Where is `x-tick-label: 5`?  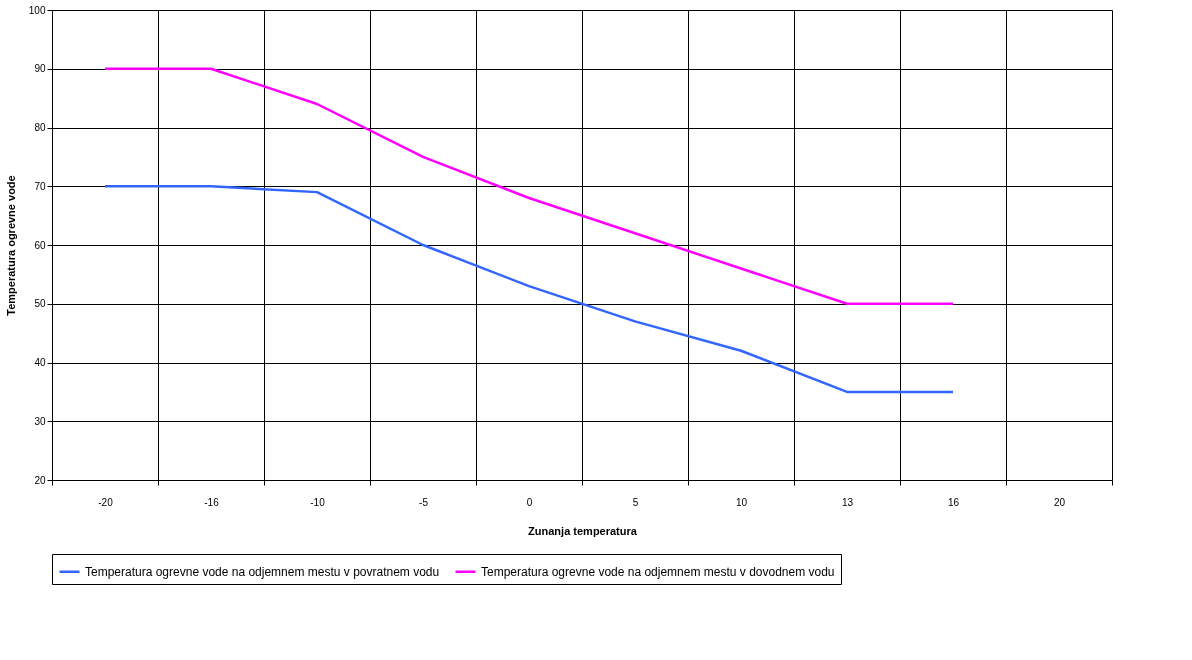 x-tick-label: 5 is located at coordinates (635, 502).